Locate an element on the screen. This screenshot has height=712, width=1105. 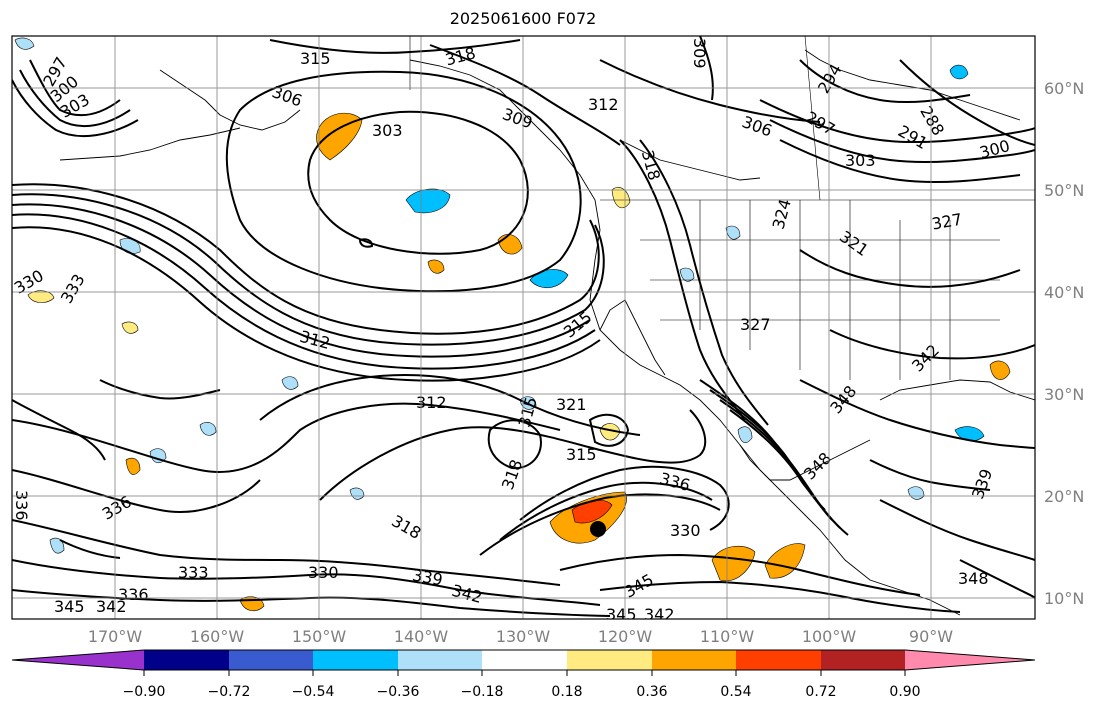
colorbar-tick-label: −0.18 is located at coordinates (482, 692).